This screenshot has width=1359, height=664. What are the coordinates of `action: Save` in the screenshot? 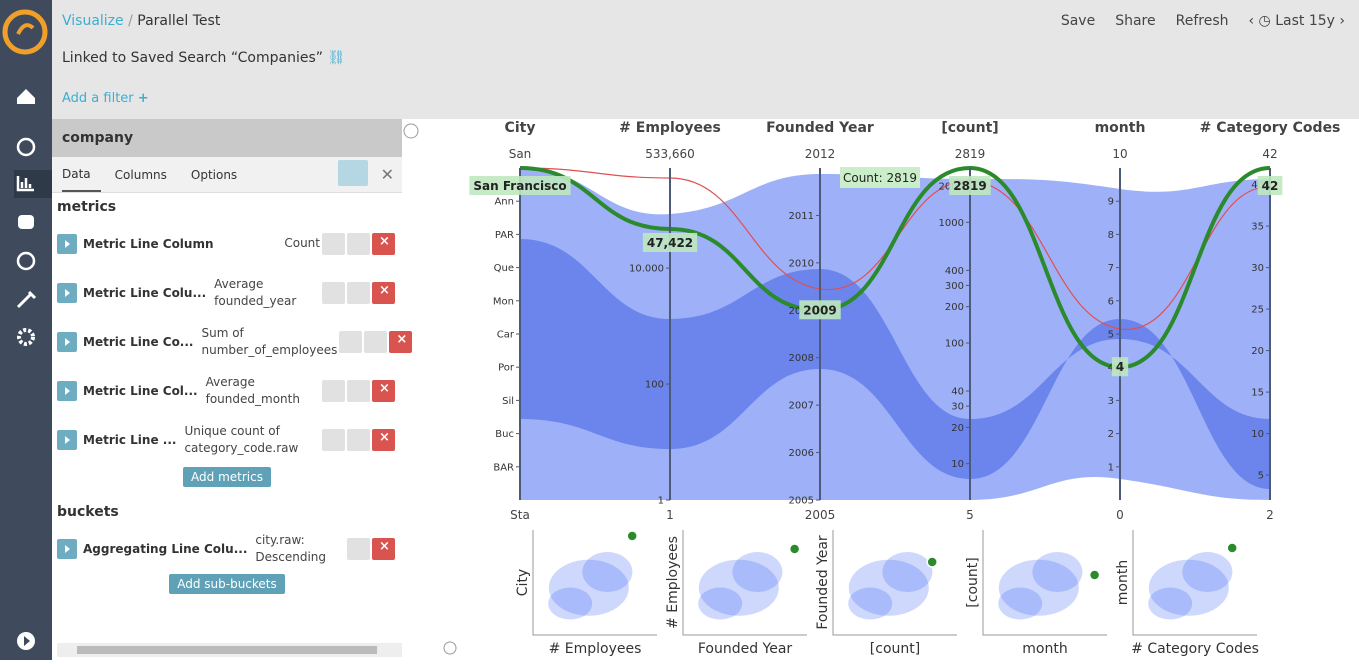 It's located at (1078, 21).